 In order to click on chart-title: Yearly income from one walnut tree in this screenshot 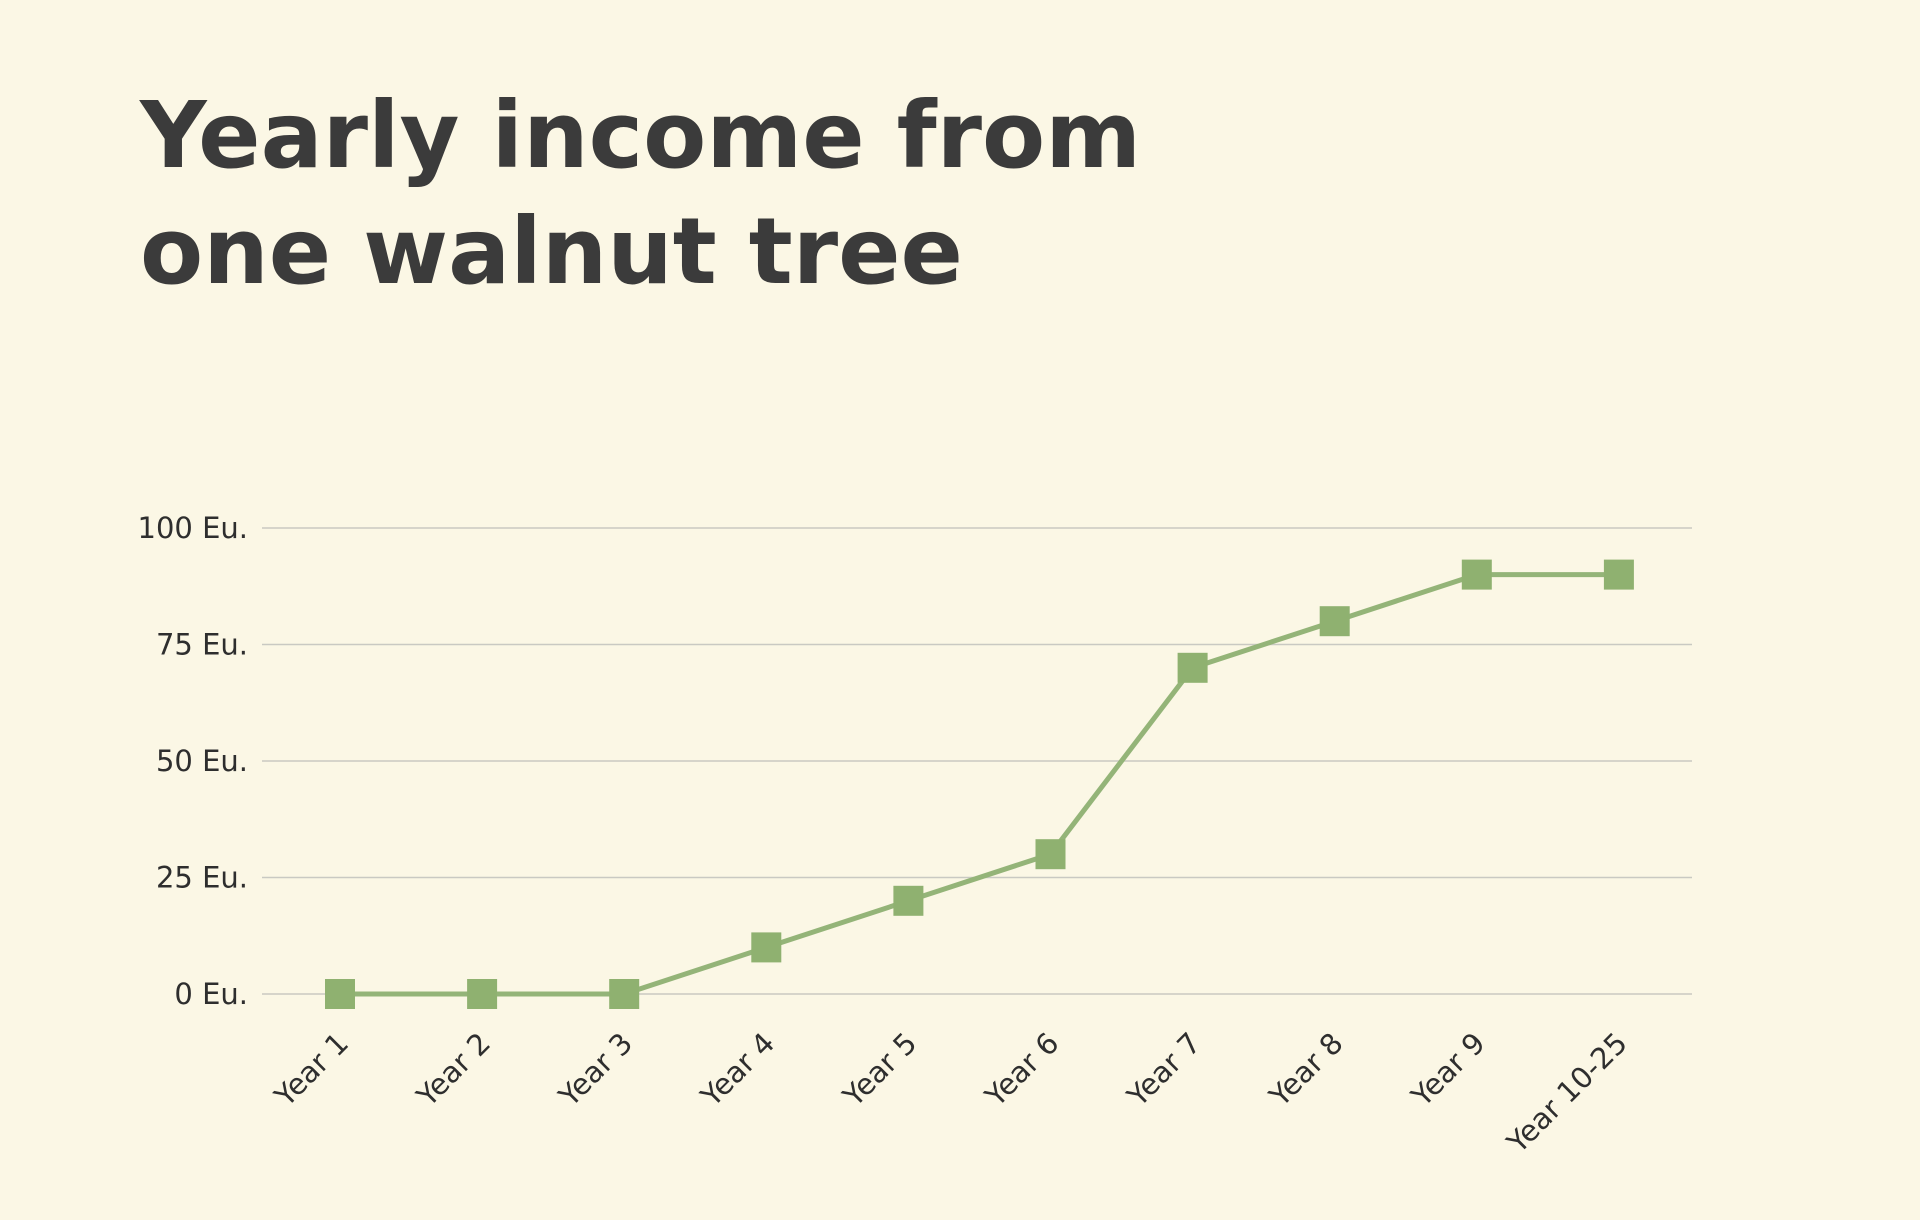, I will do `click(641, 193)`.